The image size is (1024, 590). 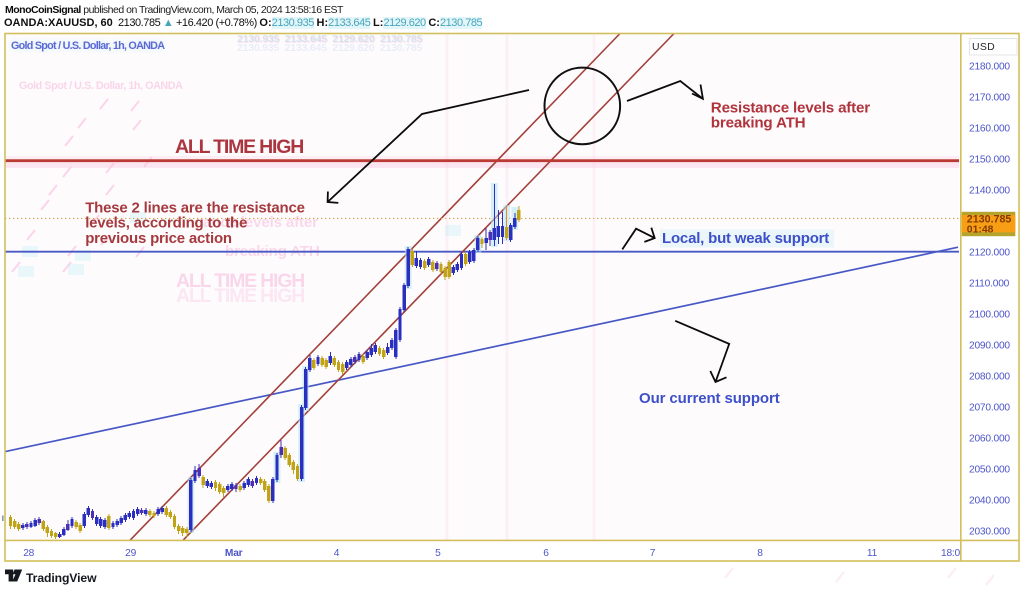 What do you see at coordinates (438, 553) in the screenshot?
I see `svg-text: 5` at bounding box center [438, 553].